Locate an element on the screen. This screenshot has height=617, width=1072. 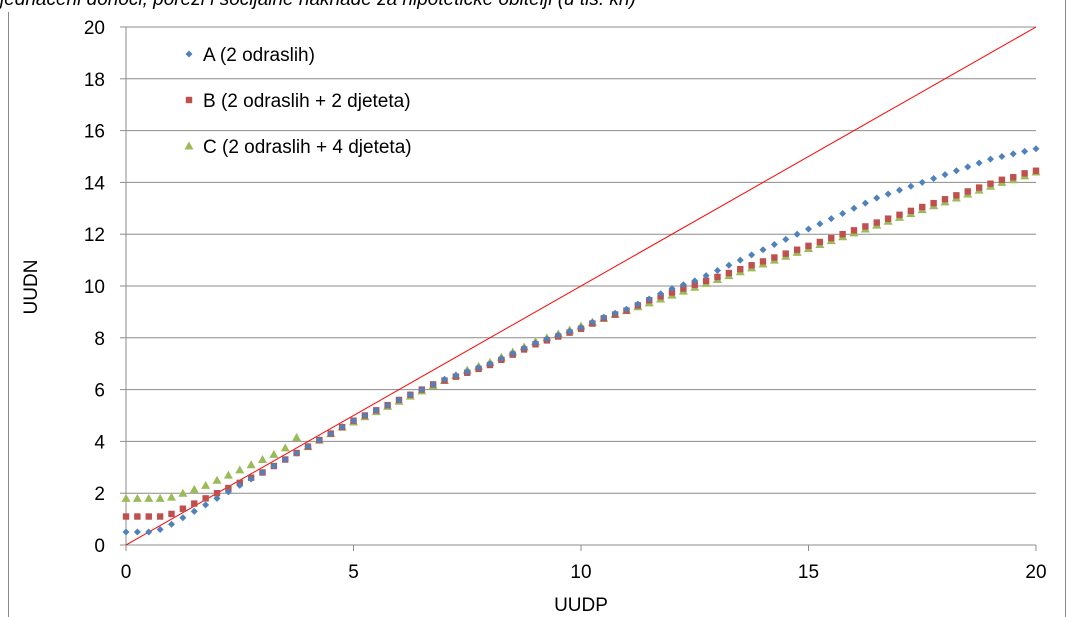
y-tick-label: 2 is located at coordinates (99, 494).